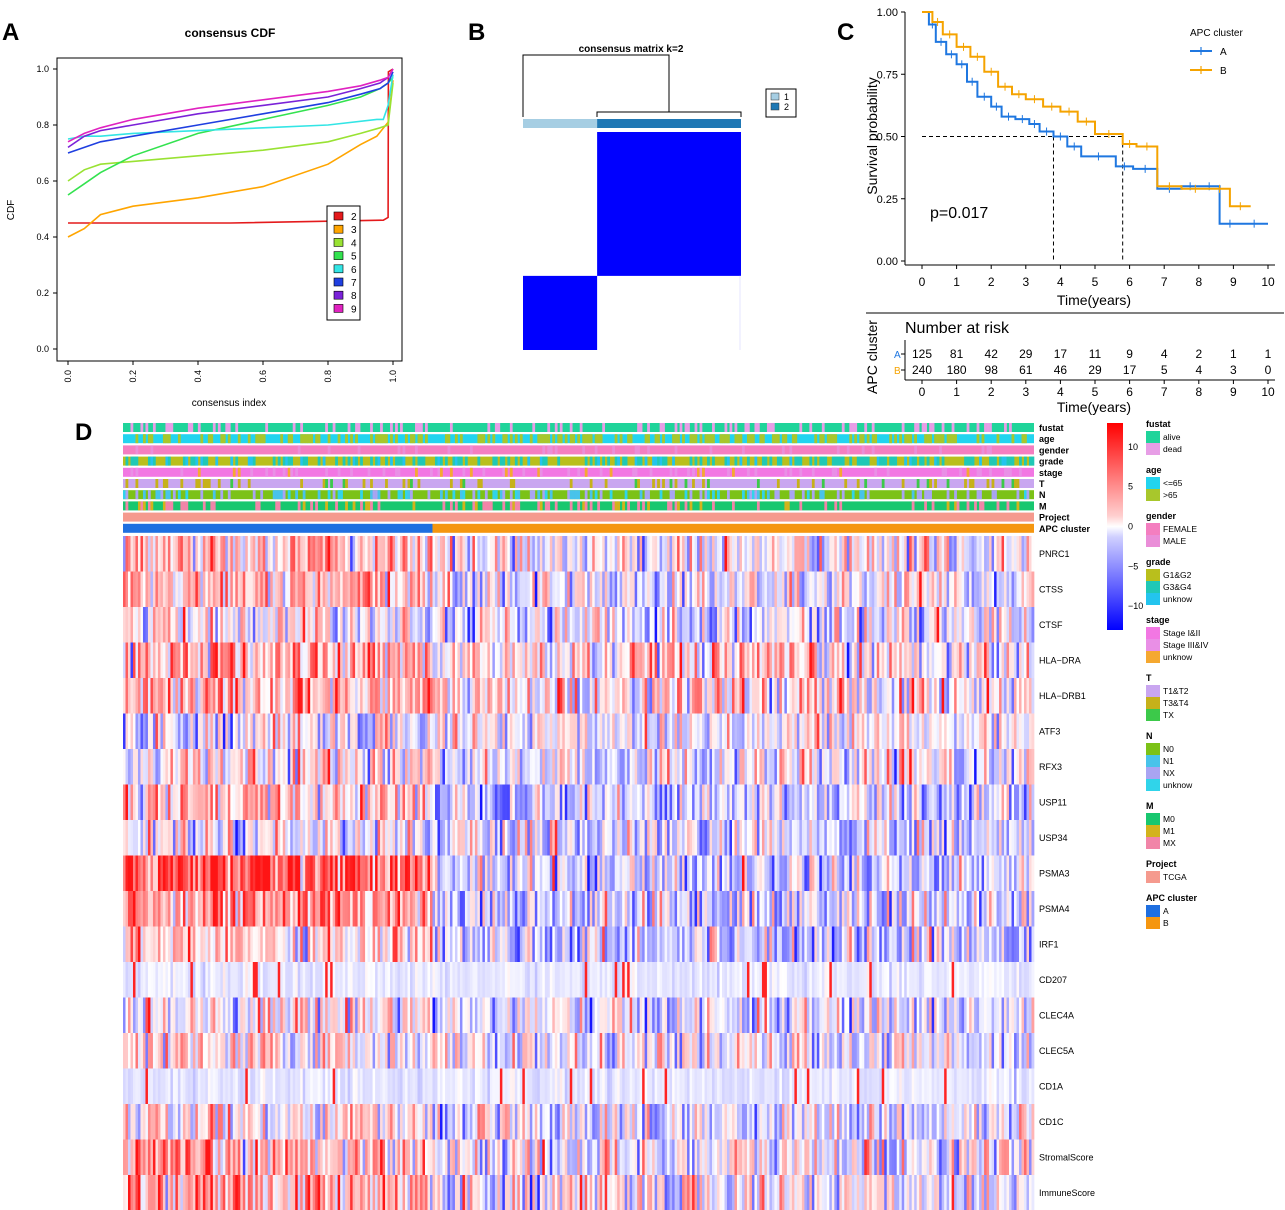 This screenshot has height=1210, width=1285. I want to click on anno-cell-T, so click(973, 483).